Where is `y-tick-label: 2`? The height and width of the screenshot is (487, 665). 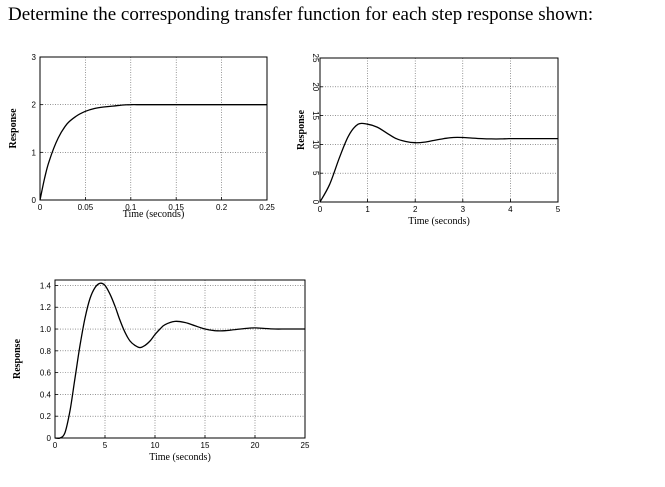 y-tick-label: 2 is located at coordinates (34, 105).